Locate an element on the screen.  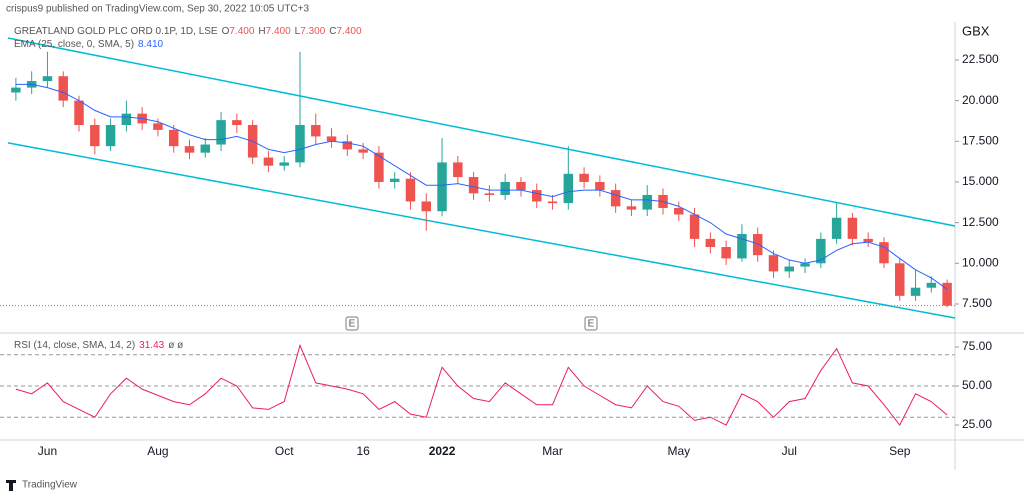
y-tick-label: 17.500 is located at coordinates (980, 140).